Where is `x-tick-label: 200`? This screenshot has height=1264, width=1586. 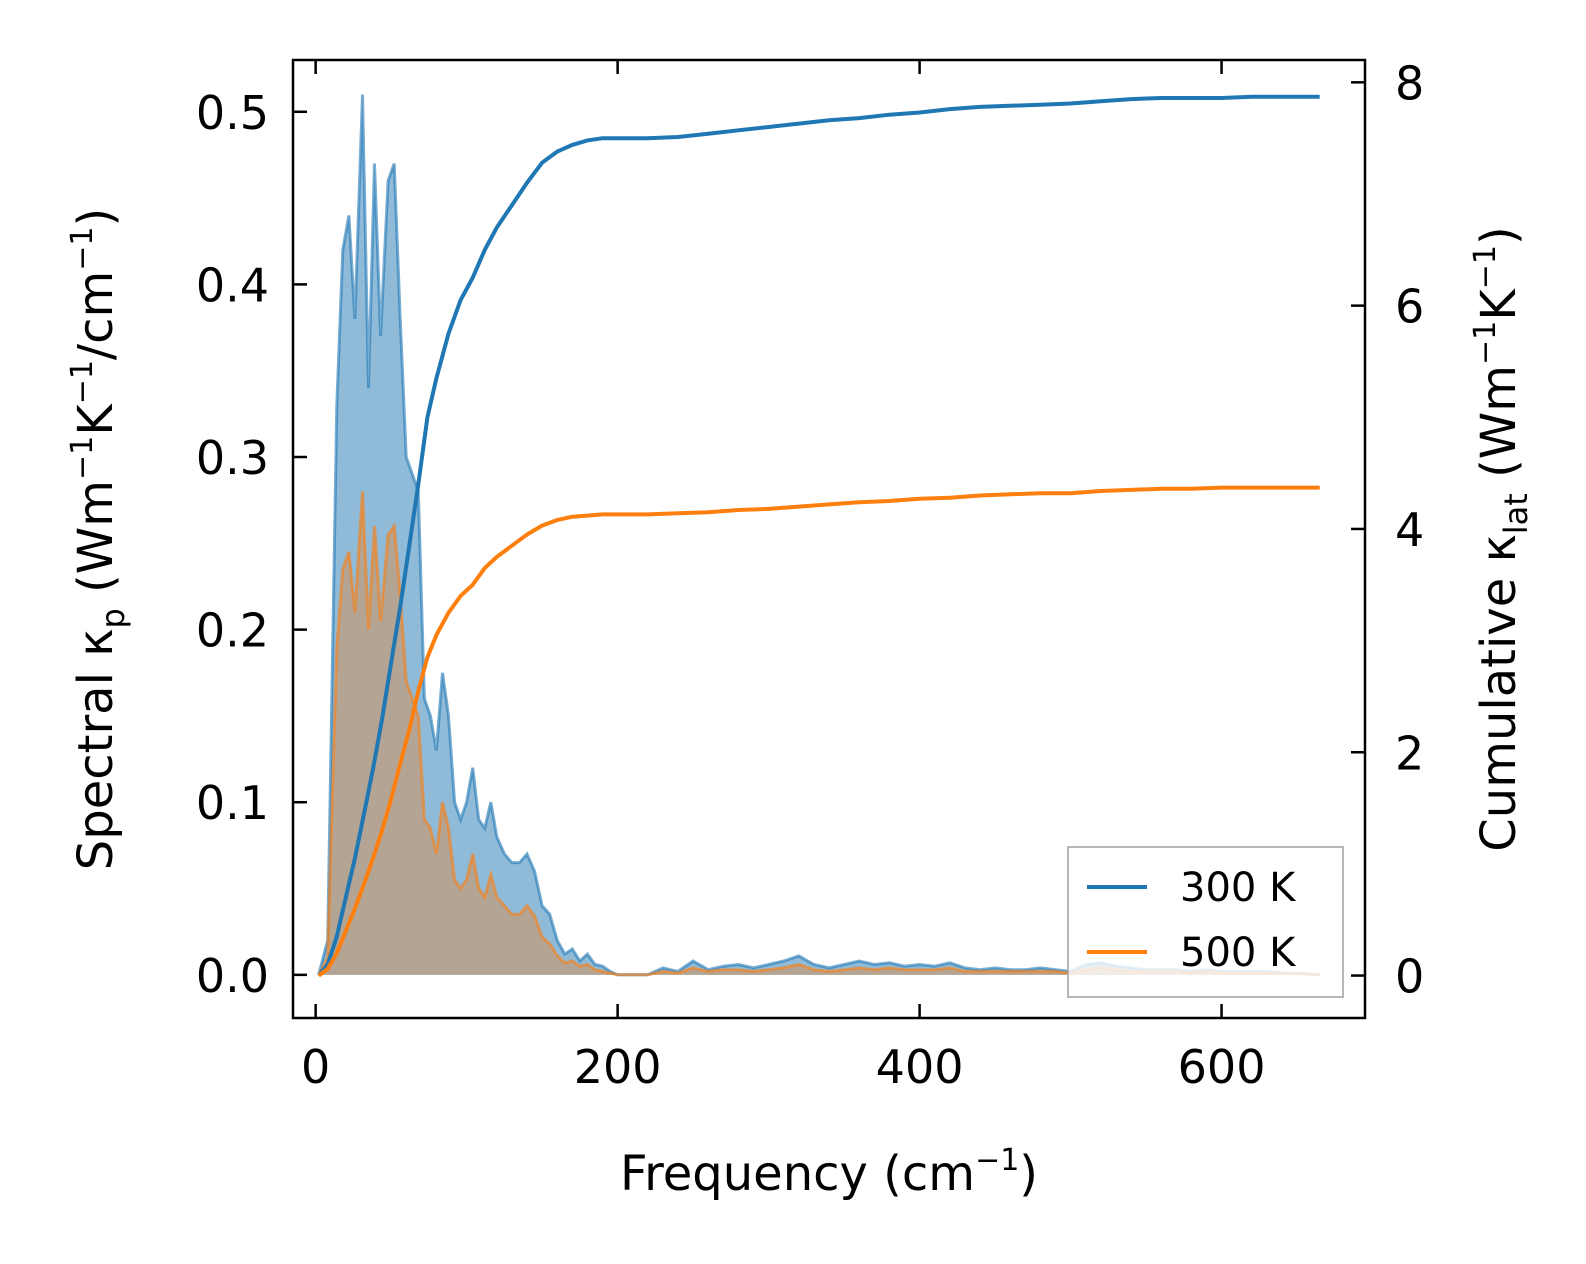
x-tick-label: 200 is located at coordinates (618, 1067).